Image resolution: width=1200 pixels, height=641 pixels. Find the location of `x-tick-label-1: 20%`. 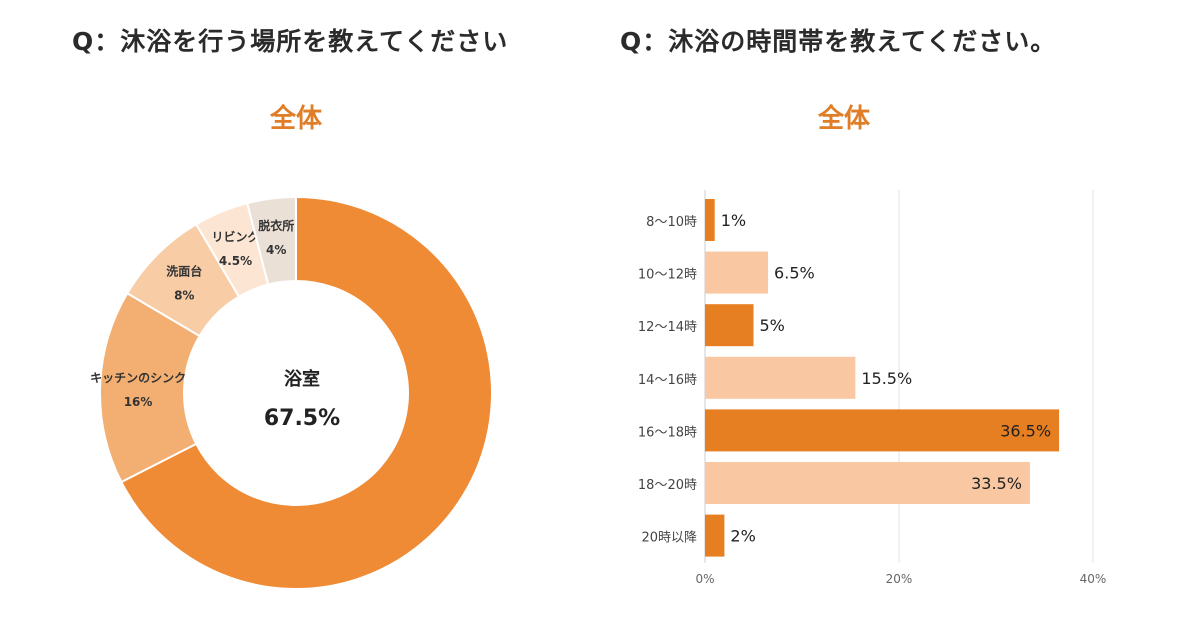

x-tick-label-1: 20% is located at coordinates (899, 579).